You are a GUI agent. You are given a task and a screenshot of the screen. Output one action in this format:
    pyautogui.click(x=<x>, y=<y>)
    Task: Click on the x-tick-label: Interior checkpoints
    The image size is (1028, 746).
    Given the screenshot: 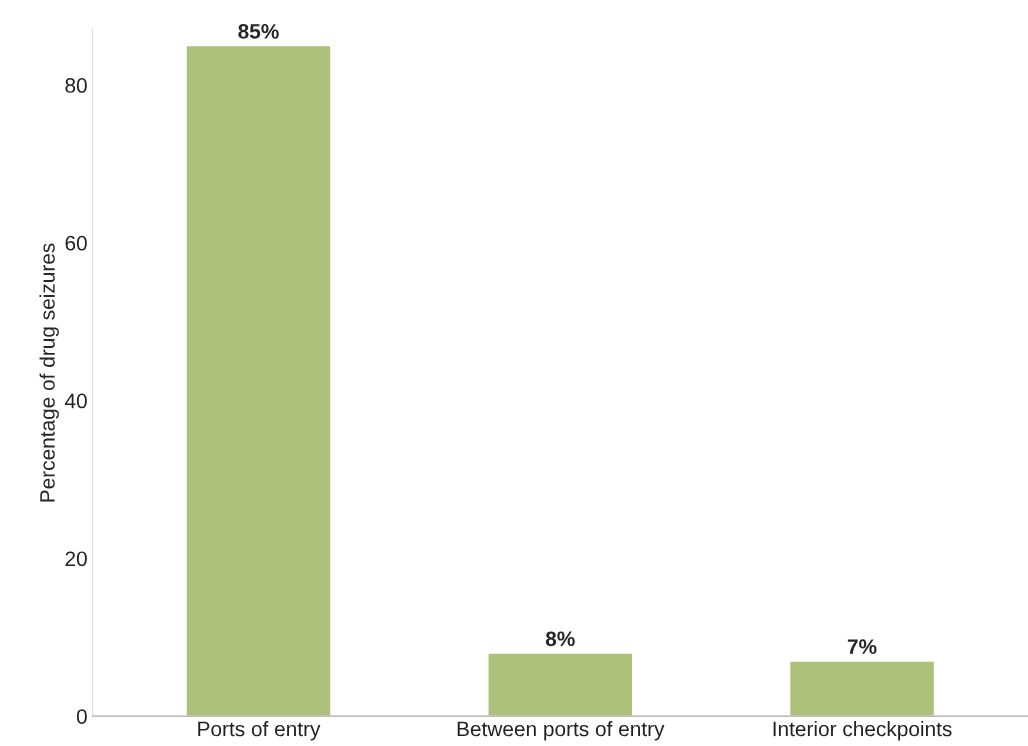 What is the action you would take?
    pyautogui.click(x=862, y=731)
    